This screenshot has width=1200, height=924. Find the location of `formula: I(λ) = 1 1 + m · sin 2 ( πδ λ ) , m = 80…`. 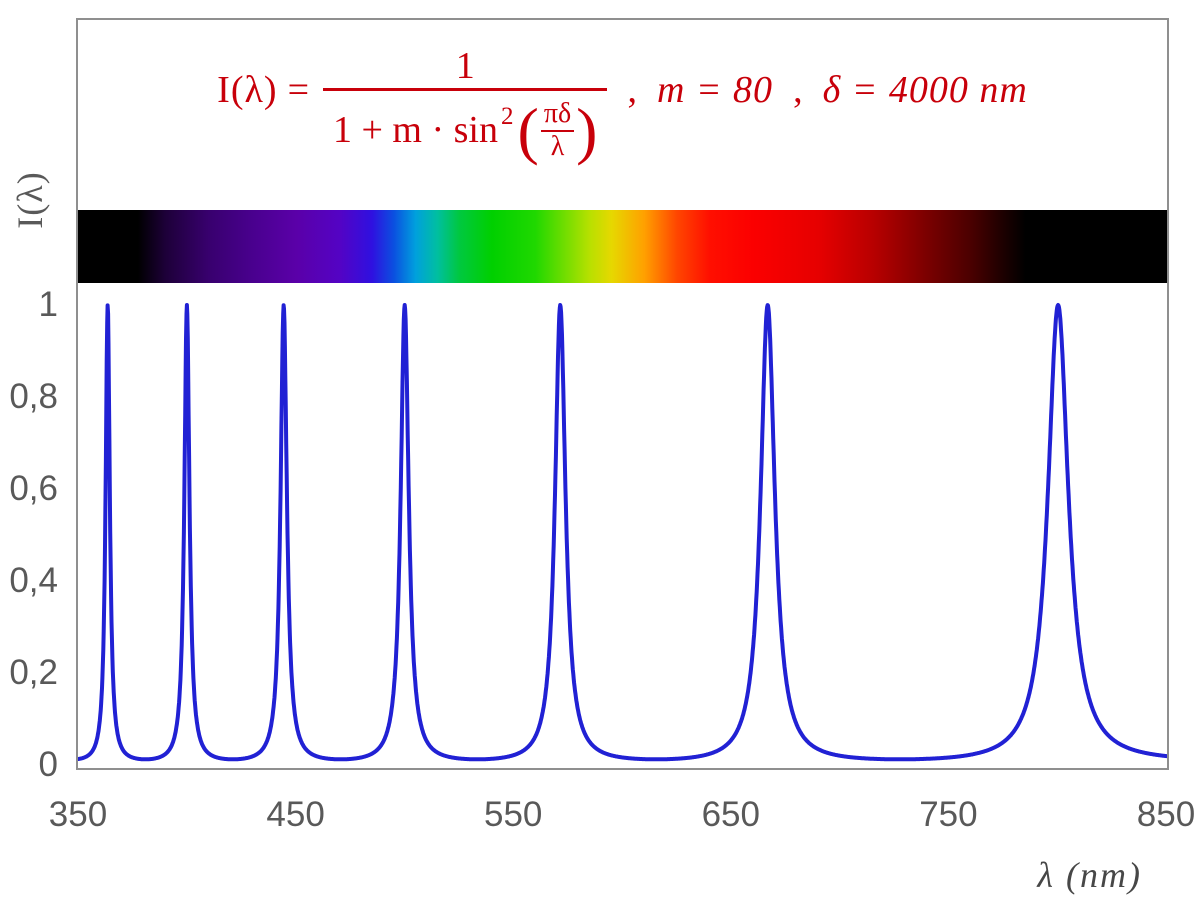

formula: I(λ) = 1 1 + m · sin 2 ( πδ λ ) , m = 80… is located at coordinates (622, 105).